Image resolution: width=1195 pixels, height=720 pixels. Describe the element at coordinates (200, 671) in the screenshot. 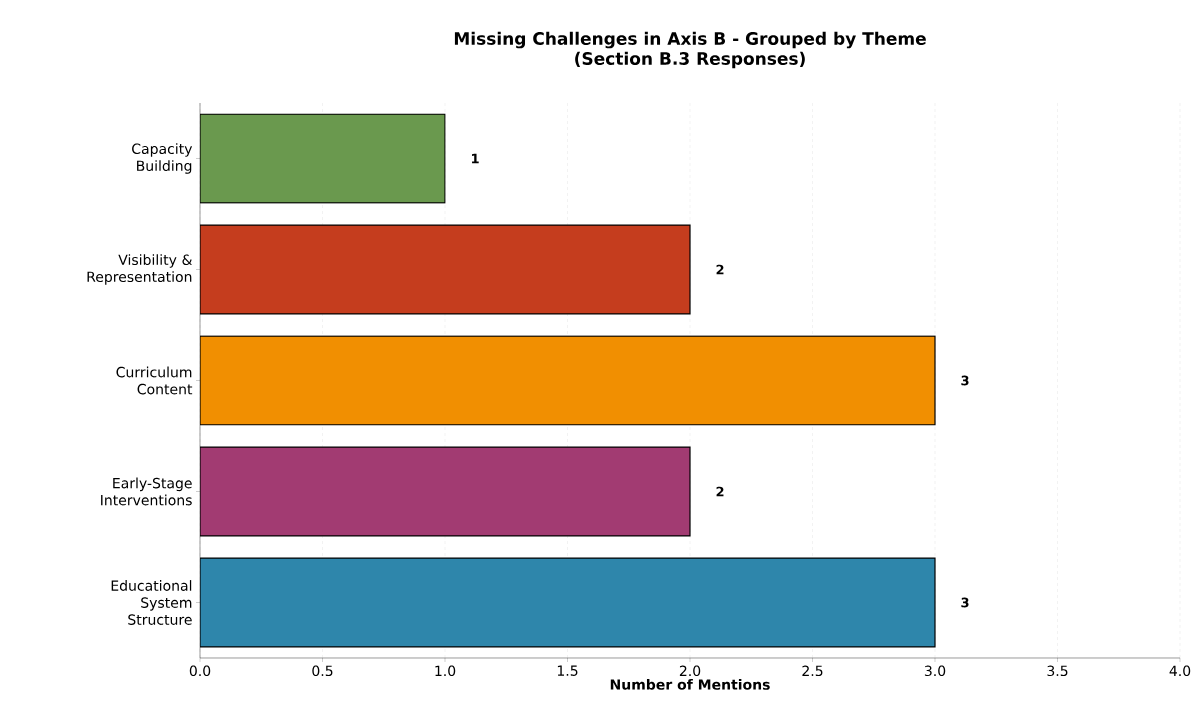

I see `x-tick-label: 0.0` at that location.